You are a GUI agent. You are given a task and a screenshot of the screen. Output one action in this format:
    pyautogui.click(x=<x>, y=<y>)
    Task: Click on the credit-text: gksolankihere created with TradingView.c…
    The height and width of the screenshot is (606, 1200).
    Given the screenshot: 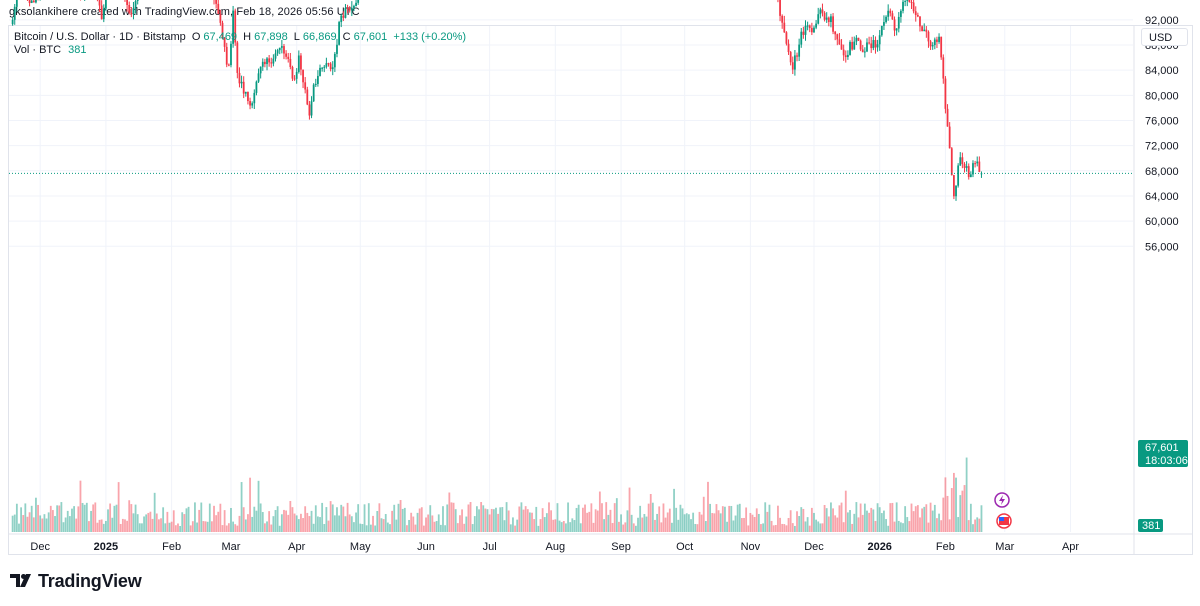 What is the action you would take?
    pyautogui.click(x=184, y=12)
    